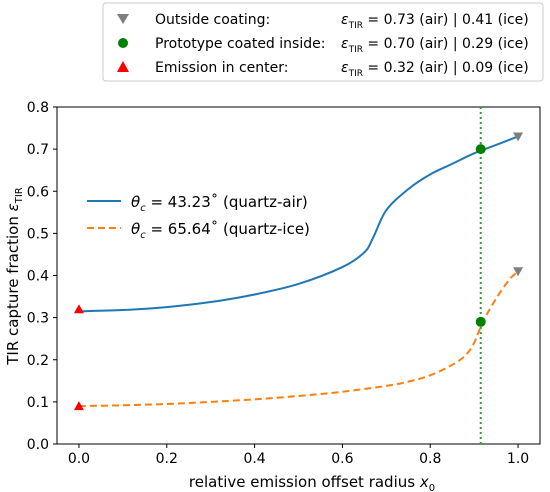  Describe the element at coordinates (38, 361) in the screenshot. I see `y-tick-label: 0.2` at that location.